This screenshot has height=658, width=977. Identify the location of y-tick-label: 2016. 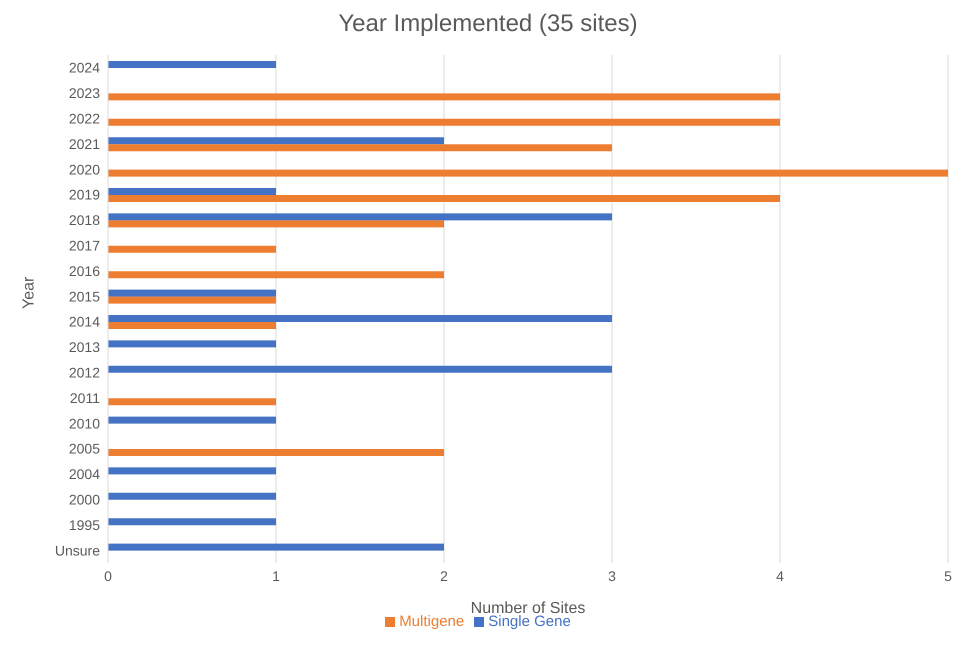
(84, 270).